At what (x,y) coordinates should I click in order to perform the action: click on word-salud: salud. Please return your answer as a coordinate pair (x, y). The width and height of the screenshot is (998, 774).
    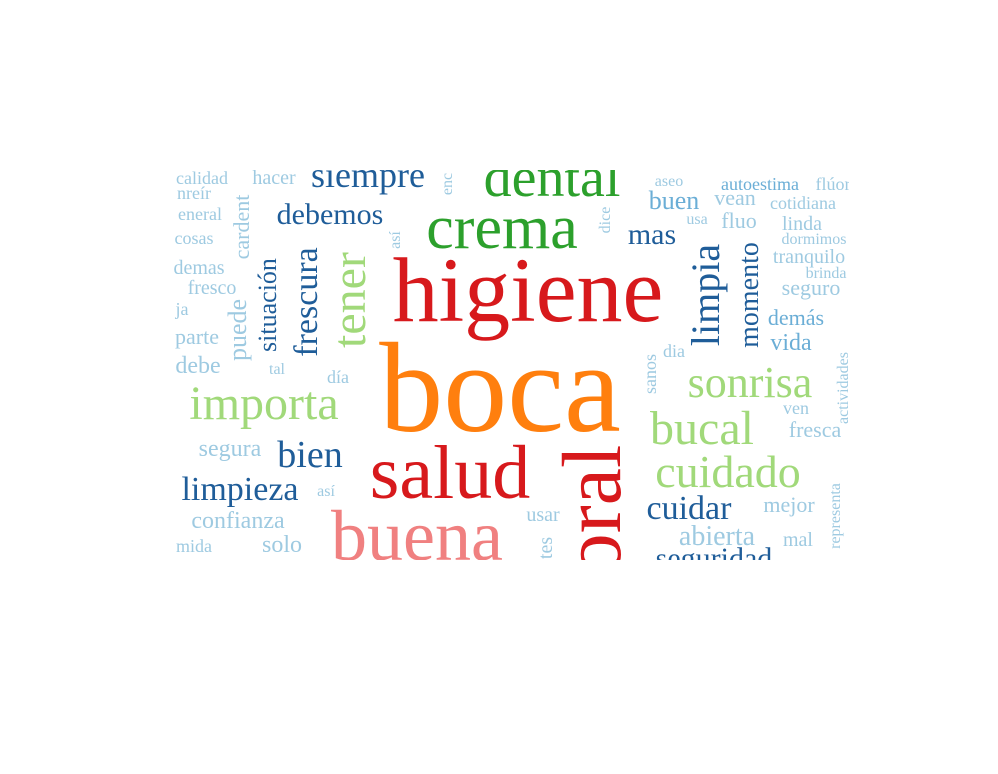
    Looking at the image, I should click on (450, 473).